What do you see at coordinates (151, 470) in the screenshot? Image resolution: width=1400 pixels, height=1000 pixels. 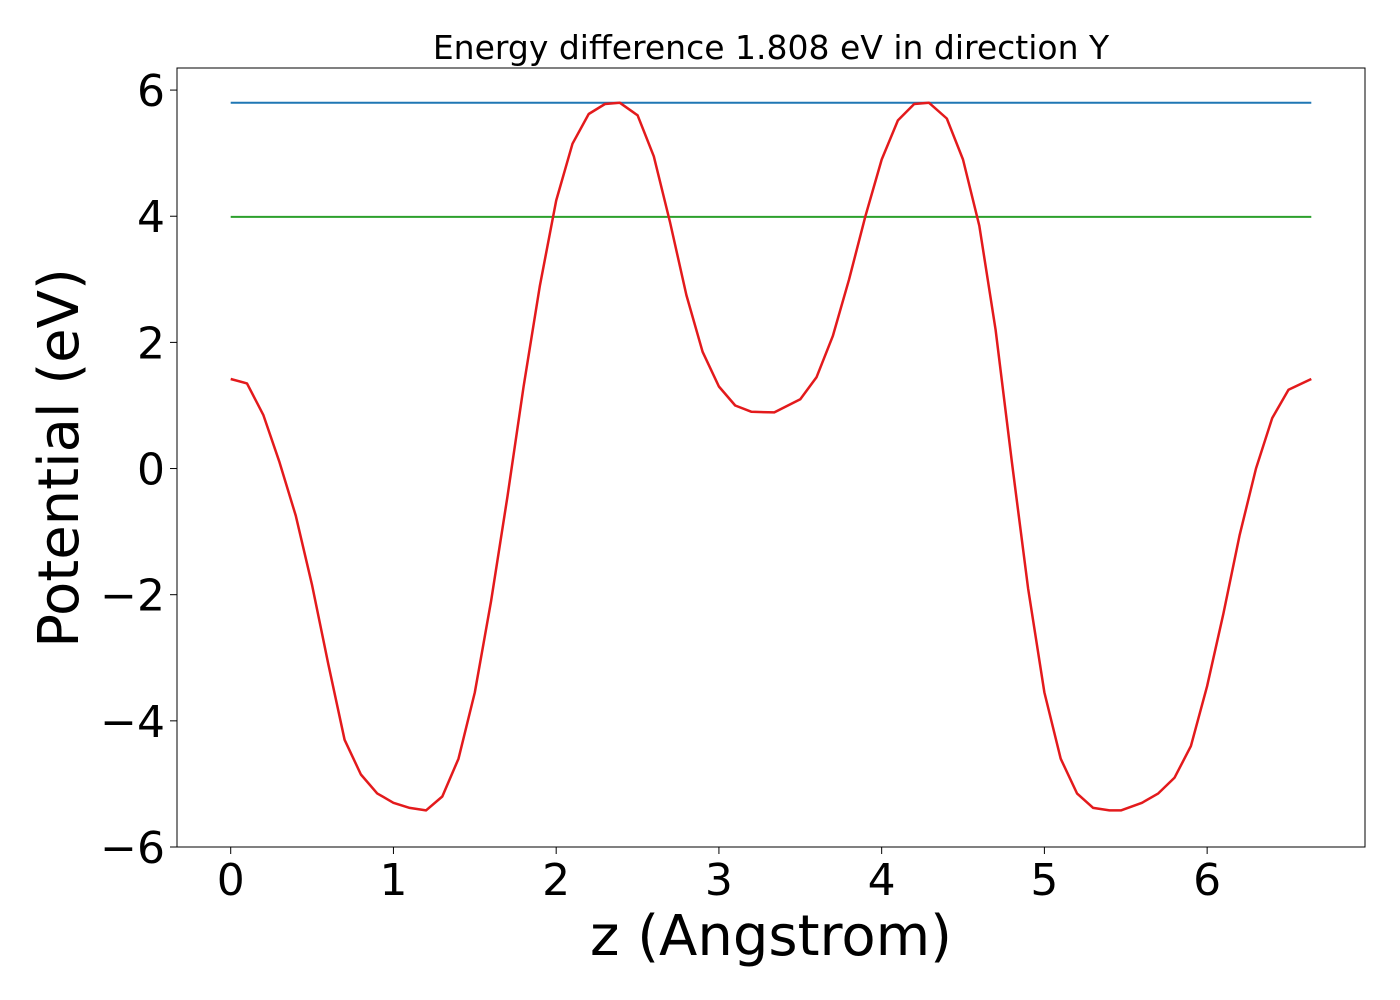 I see `y-tick-label: 0` at bounding box center [151, 470].